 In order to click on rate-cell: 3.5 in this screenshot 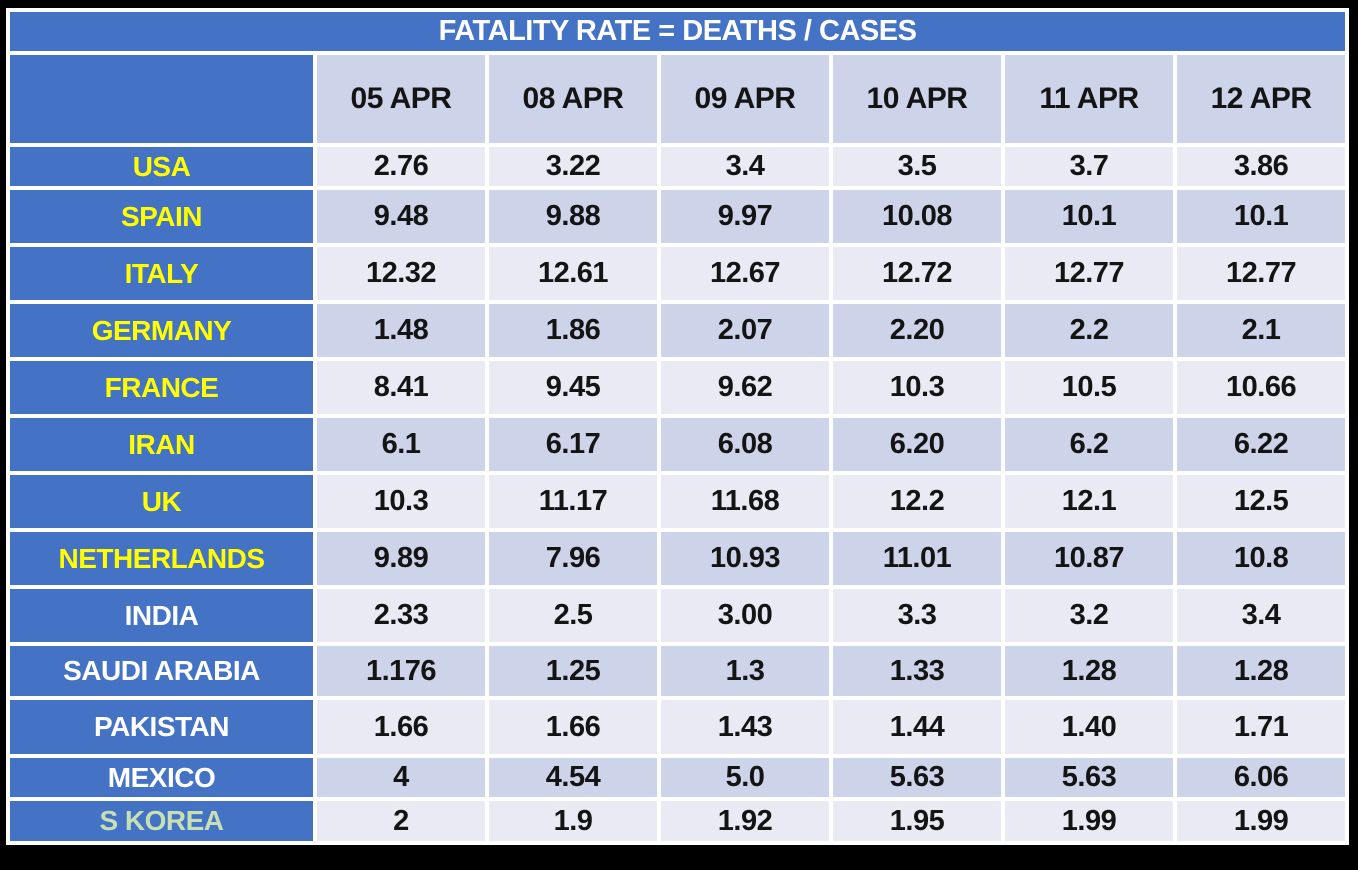, I will do `click(917, 166)`.